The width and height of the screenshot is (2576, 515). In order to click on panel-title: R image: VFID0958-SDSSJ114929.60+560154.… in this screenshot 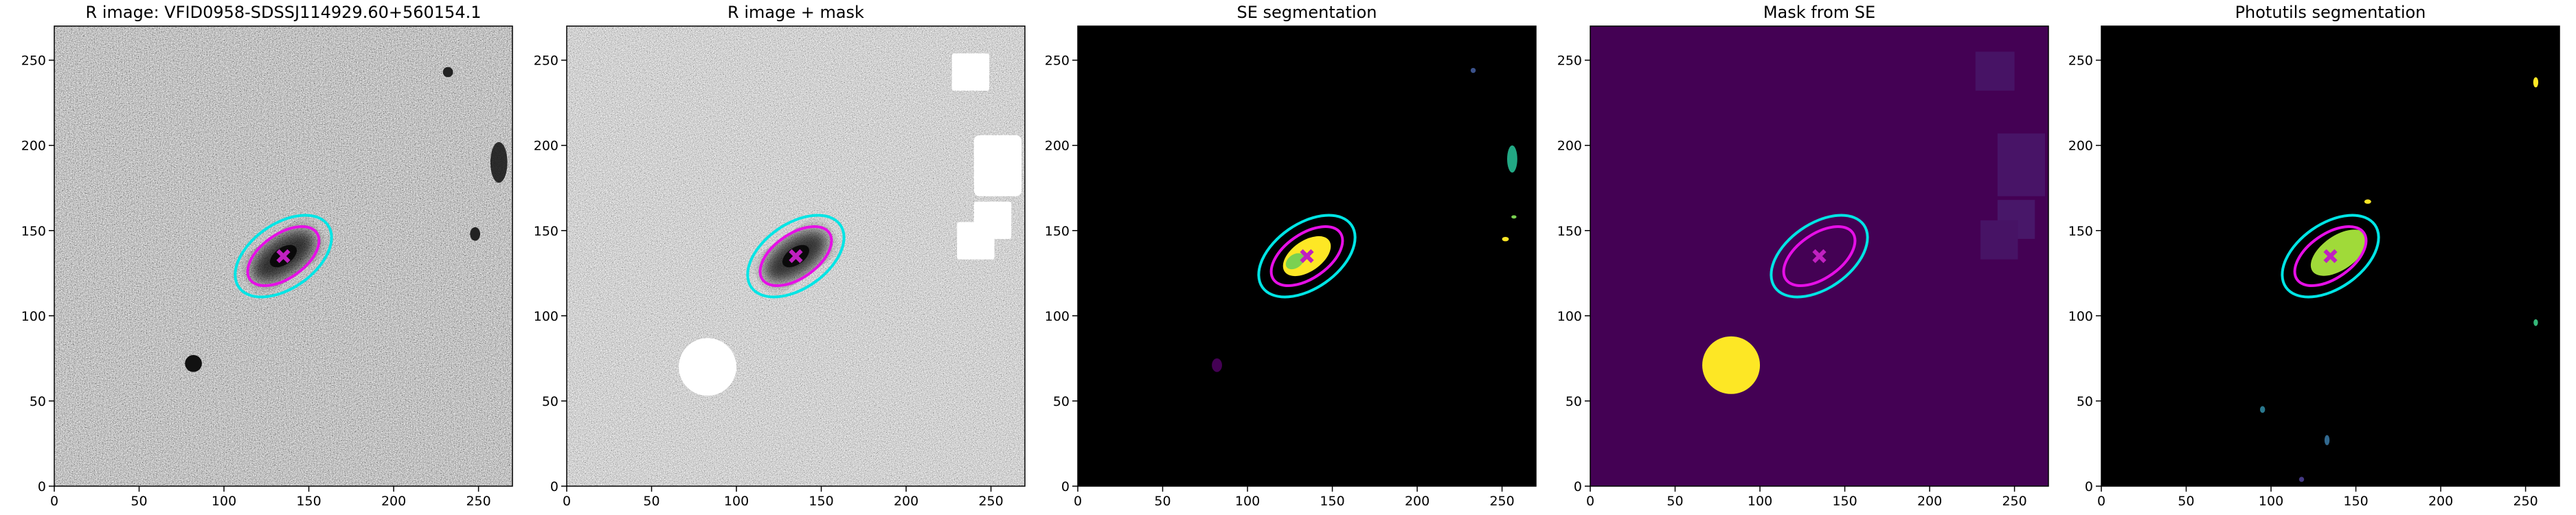, I will do `click(284, 12)`.